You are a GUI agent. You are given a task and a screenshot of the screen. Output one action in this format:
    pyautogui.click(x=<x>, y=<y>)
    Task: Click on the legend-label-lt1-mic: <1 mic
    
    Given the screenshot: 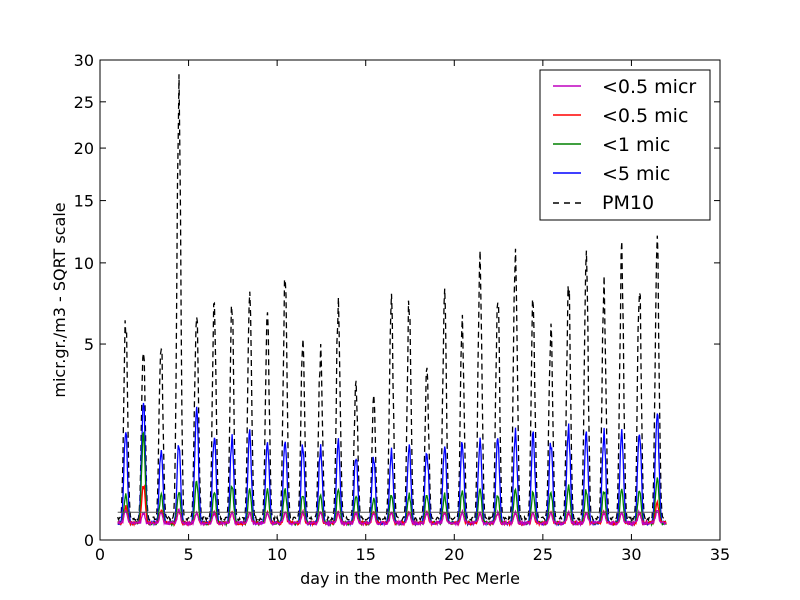 What is the action you would take?
    pyautogui.click(x=636, y=145)
    